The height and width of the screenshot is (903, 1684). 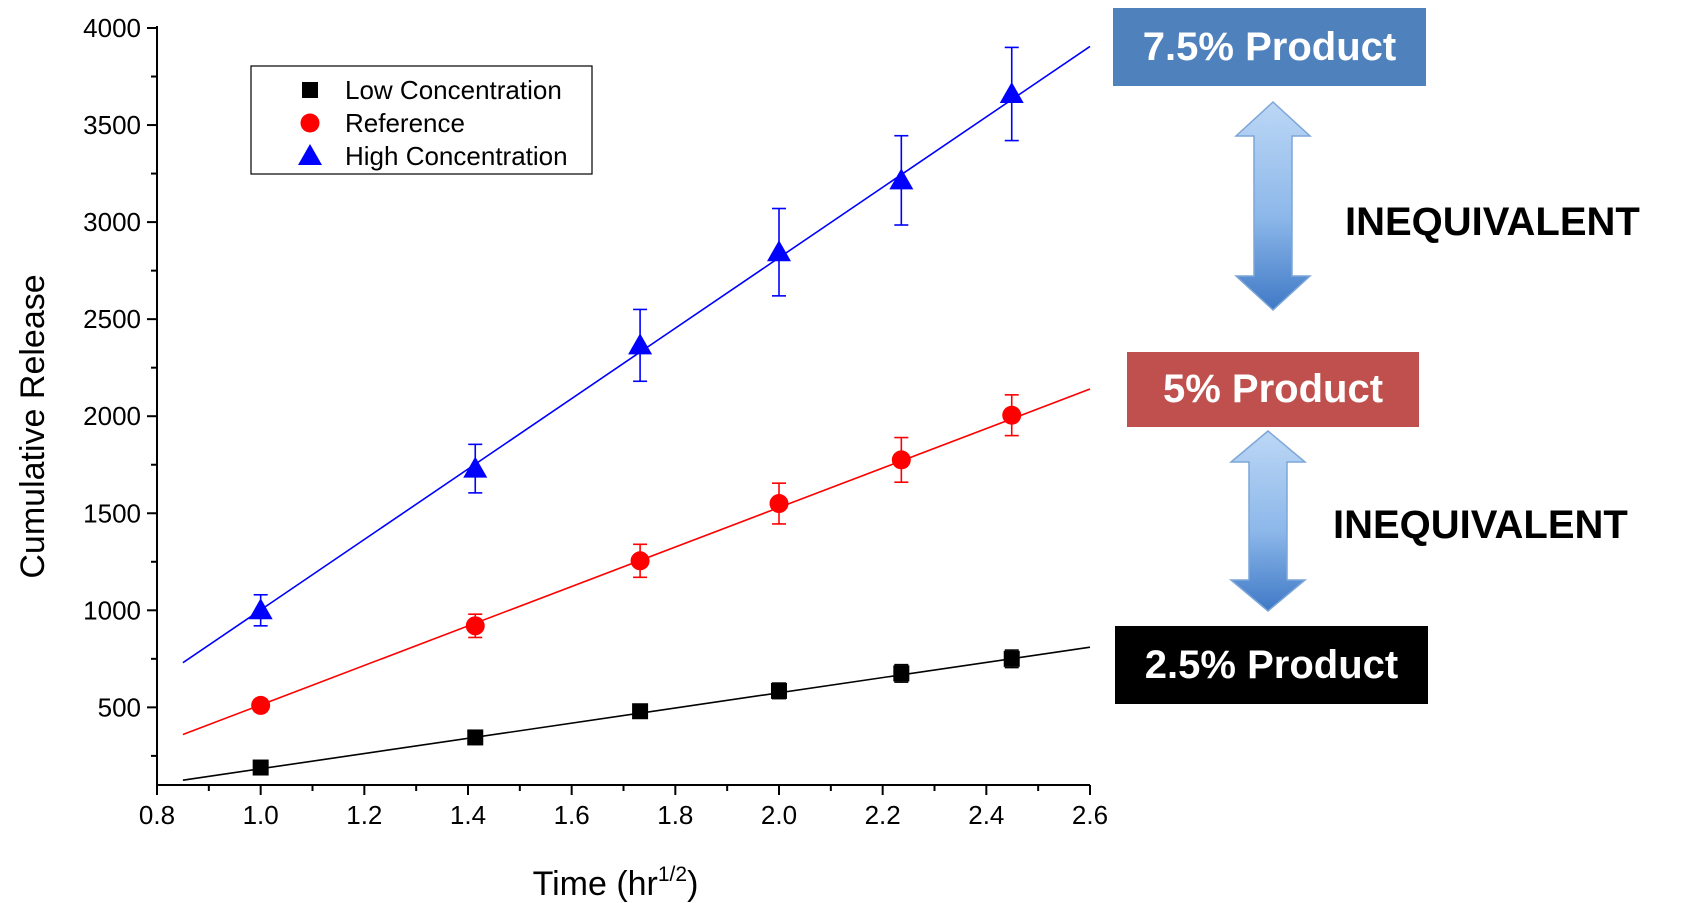 I want to click on verdict-lower: INEQUIVALENT, so click(x=1480, y=525).